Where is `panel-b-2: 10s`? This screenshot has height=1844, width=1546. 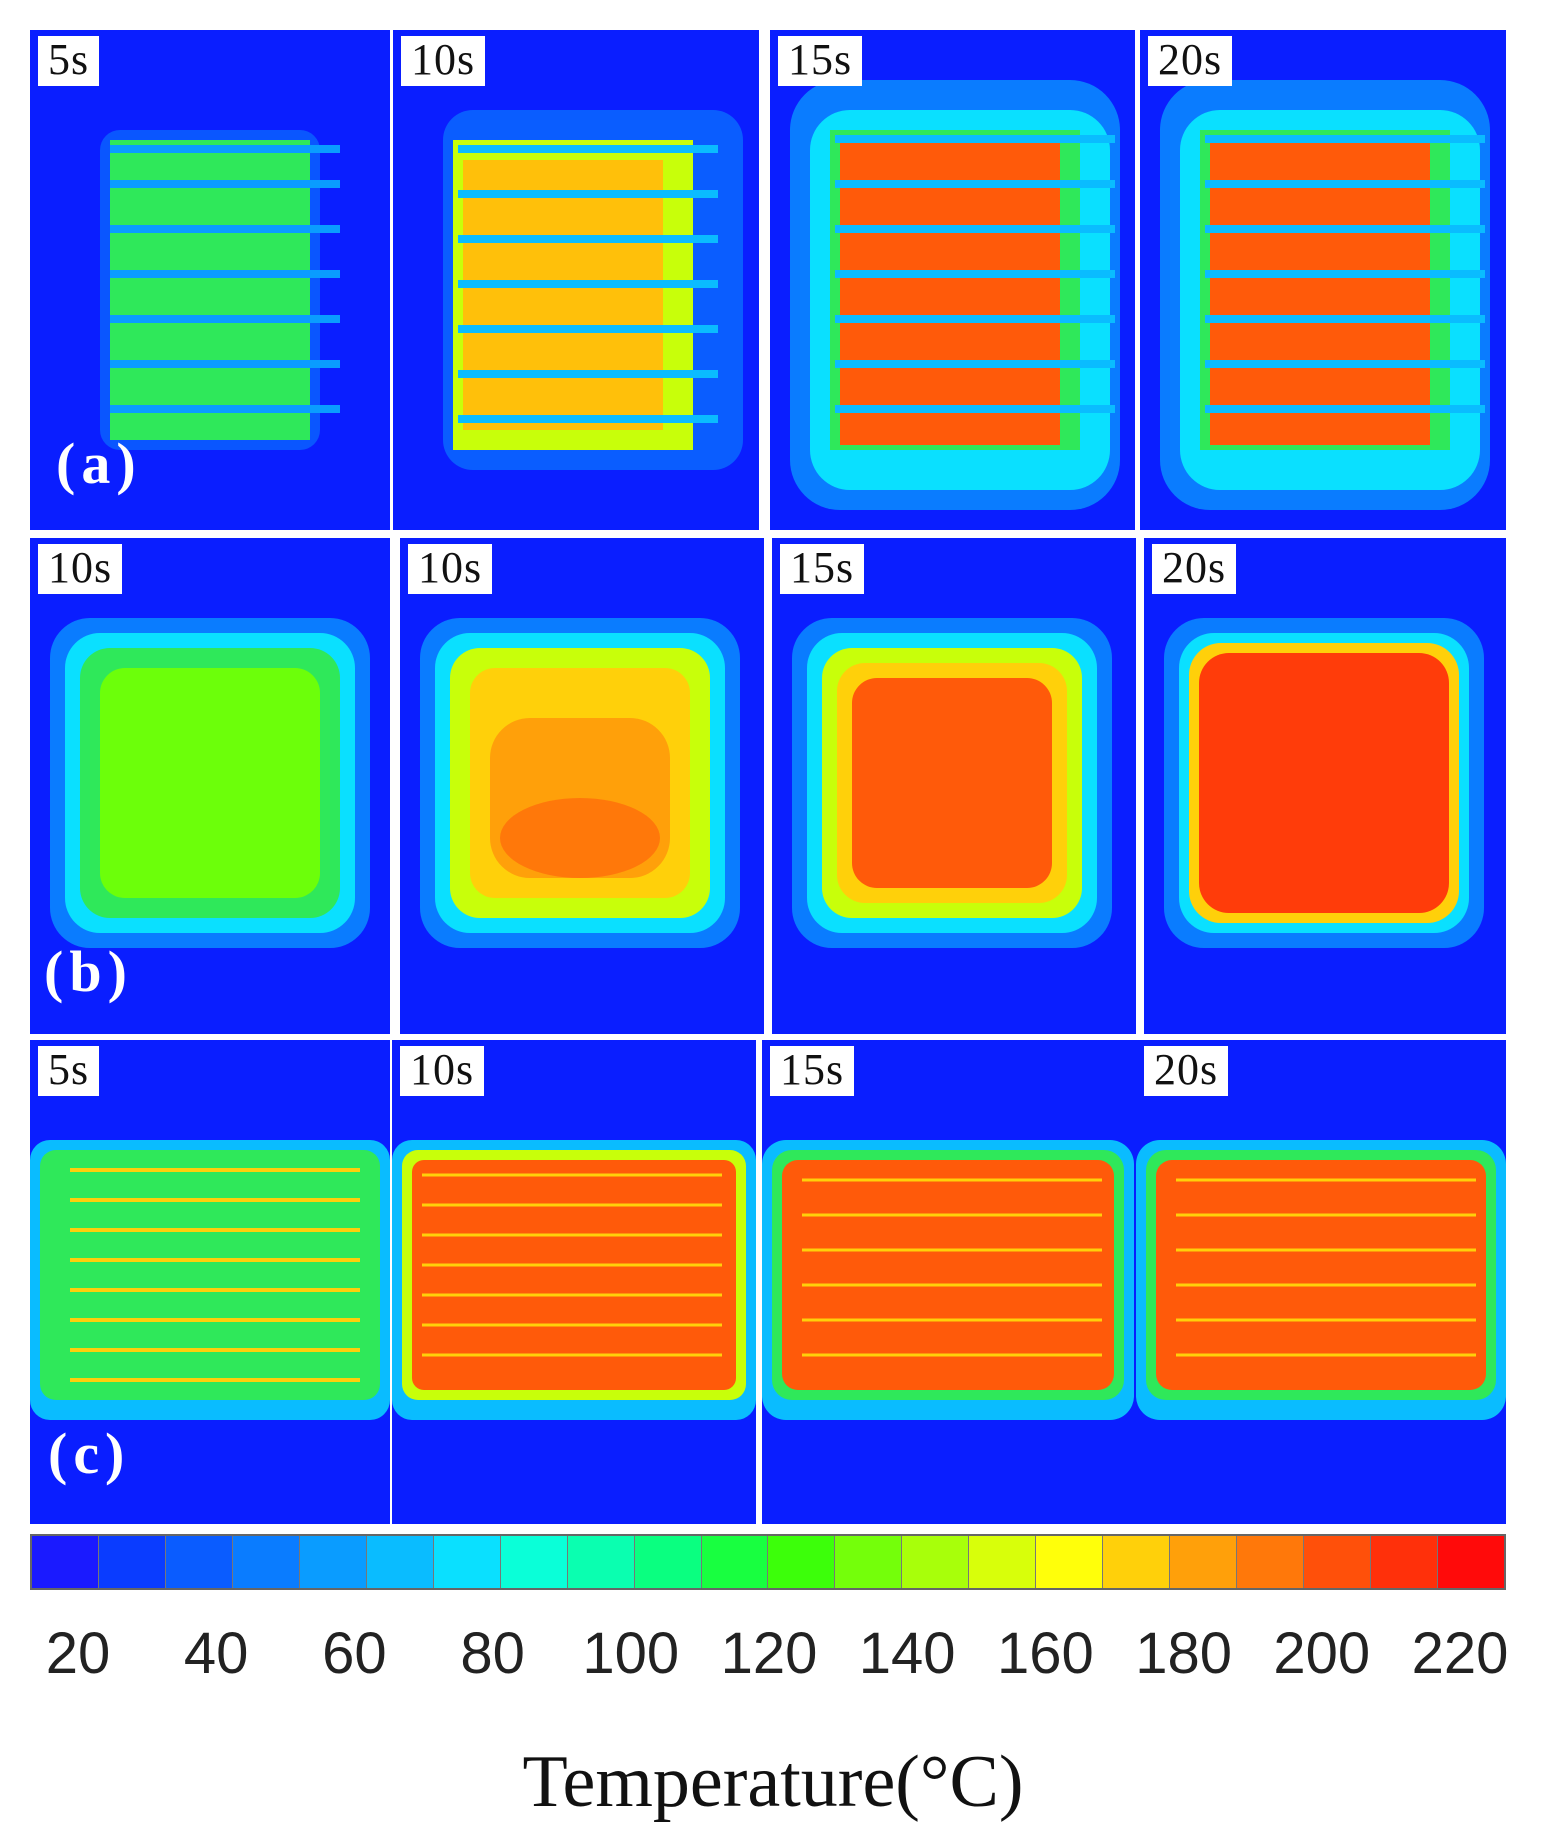
panel-b-2: 10s is located at coordinates (582, 786).